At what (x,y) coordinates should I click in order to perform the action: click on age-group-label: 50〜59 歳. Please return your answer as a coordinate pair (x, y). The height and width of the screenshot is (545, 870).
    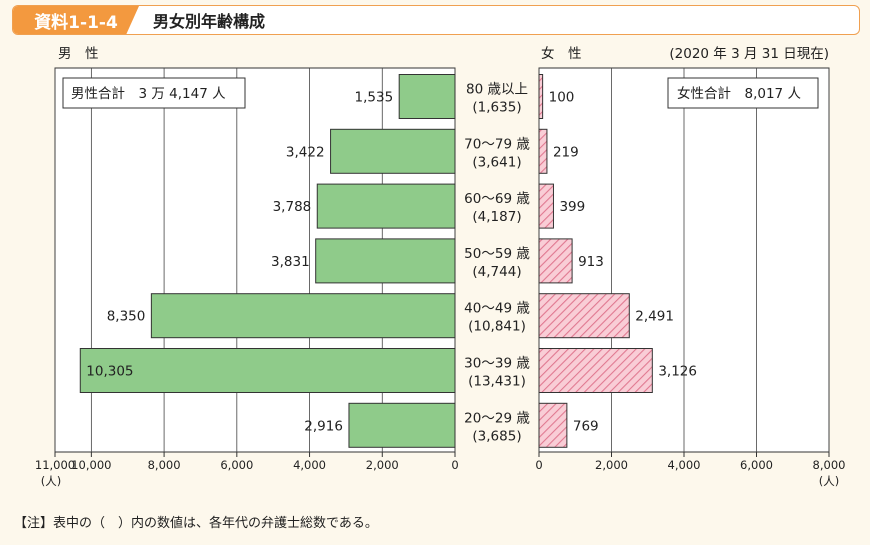
    Looking at the image, I should click on (497, 254).